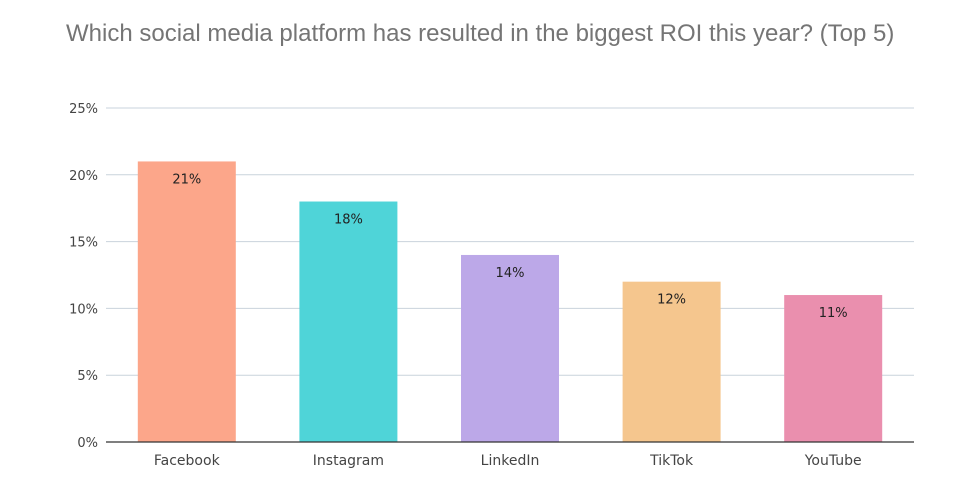 The width and height of the screenshot is (966, 494). Describe the element at coordinates (83, 309) in the screenshot. I see `y-tick-label: 10%` at that location.